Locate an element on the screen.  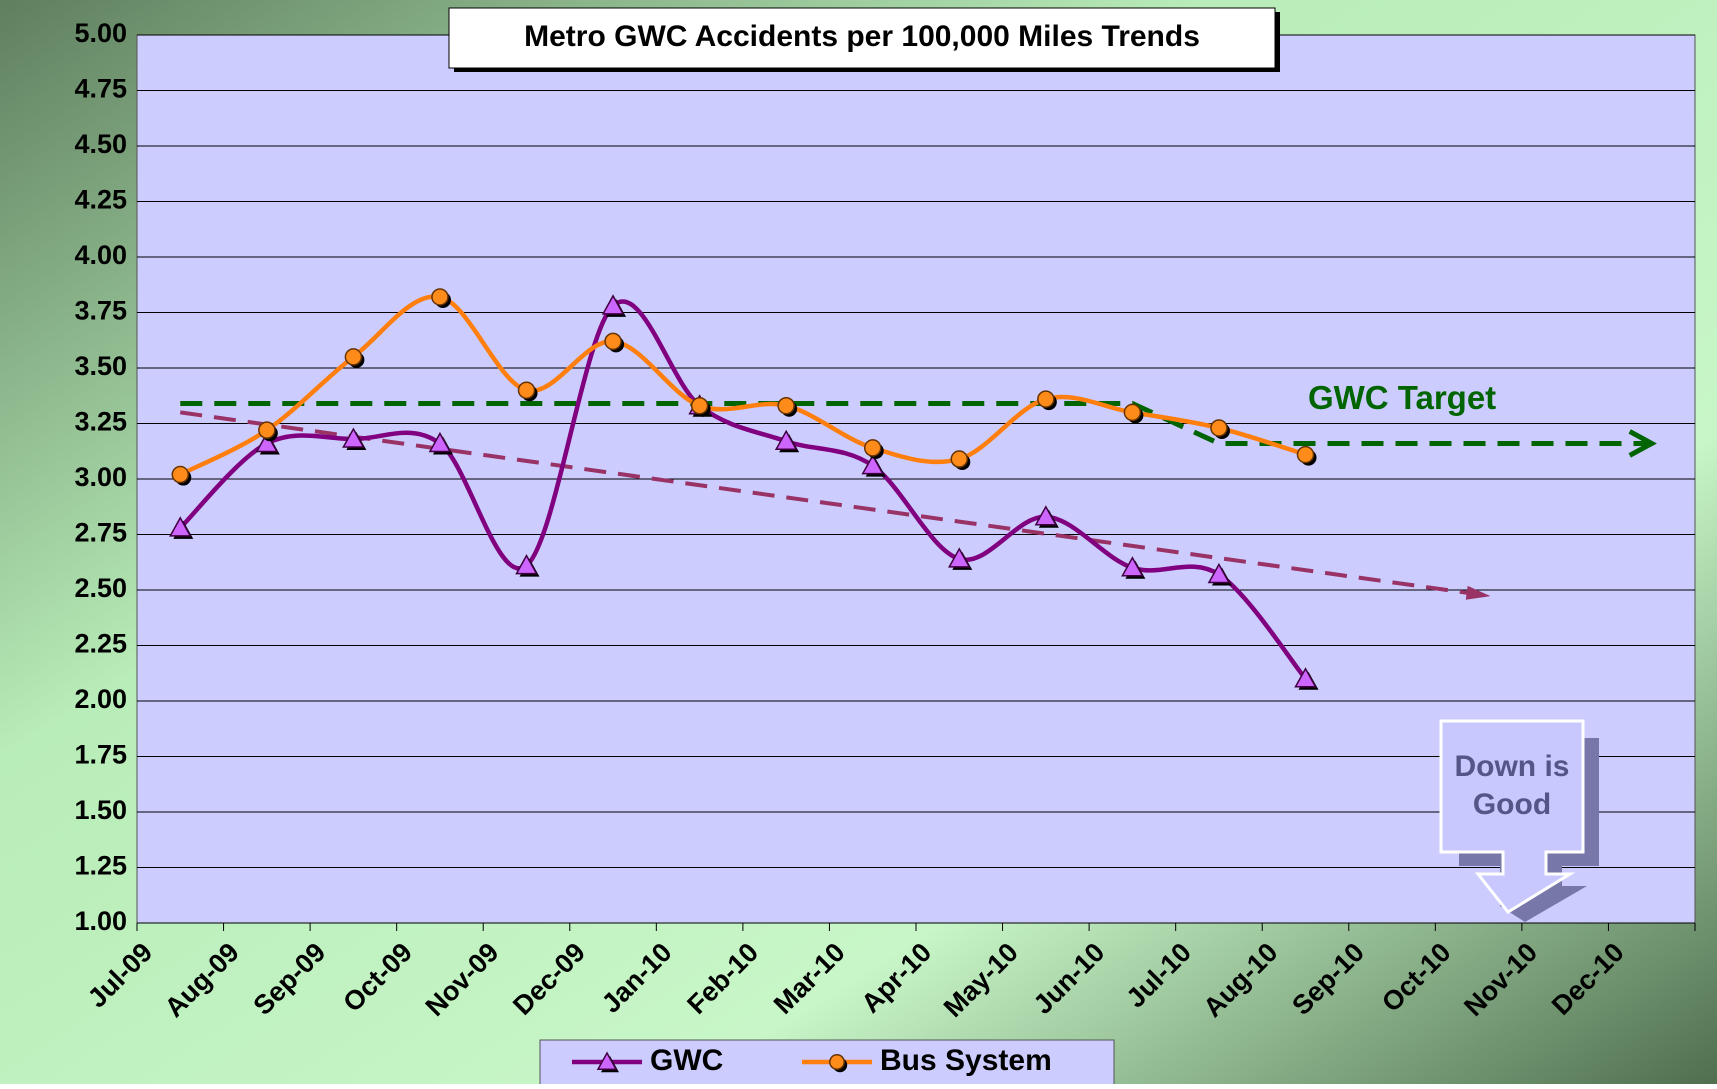
target-arrow is located at coordinates (1642, 443).